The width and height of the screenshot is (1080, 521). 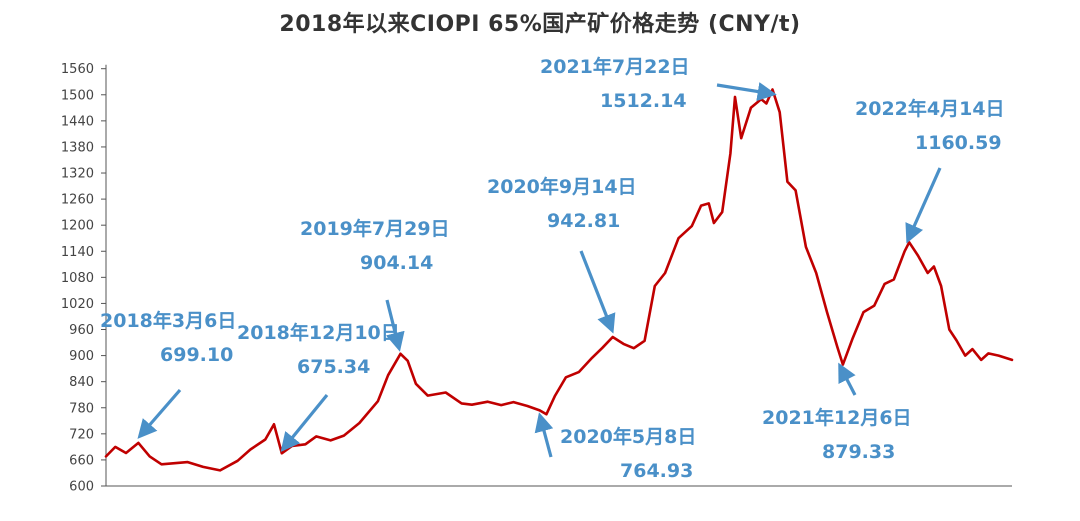 I want to click on y-tick-label: 1260, so click(x=77, y=200).